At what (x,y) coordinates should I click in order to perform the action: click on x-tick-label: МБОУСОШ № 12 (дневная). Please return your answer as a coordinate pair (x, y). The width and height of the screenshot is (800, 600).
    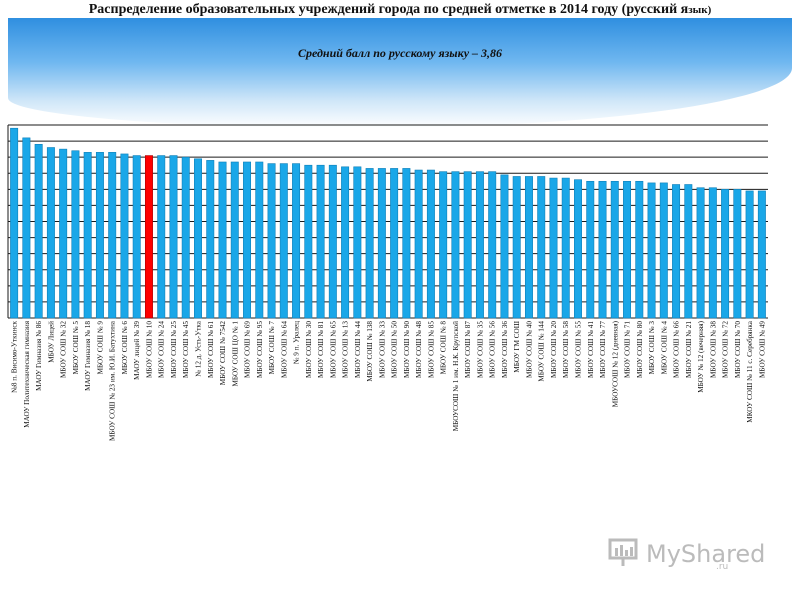
    Looking at the image, I should click on (615, 363).